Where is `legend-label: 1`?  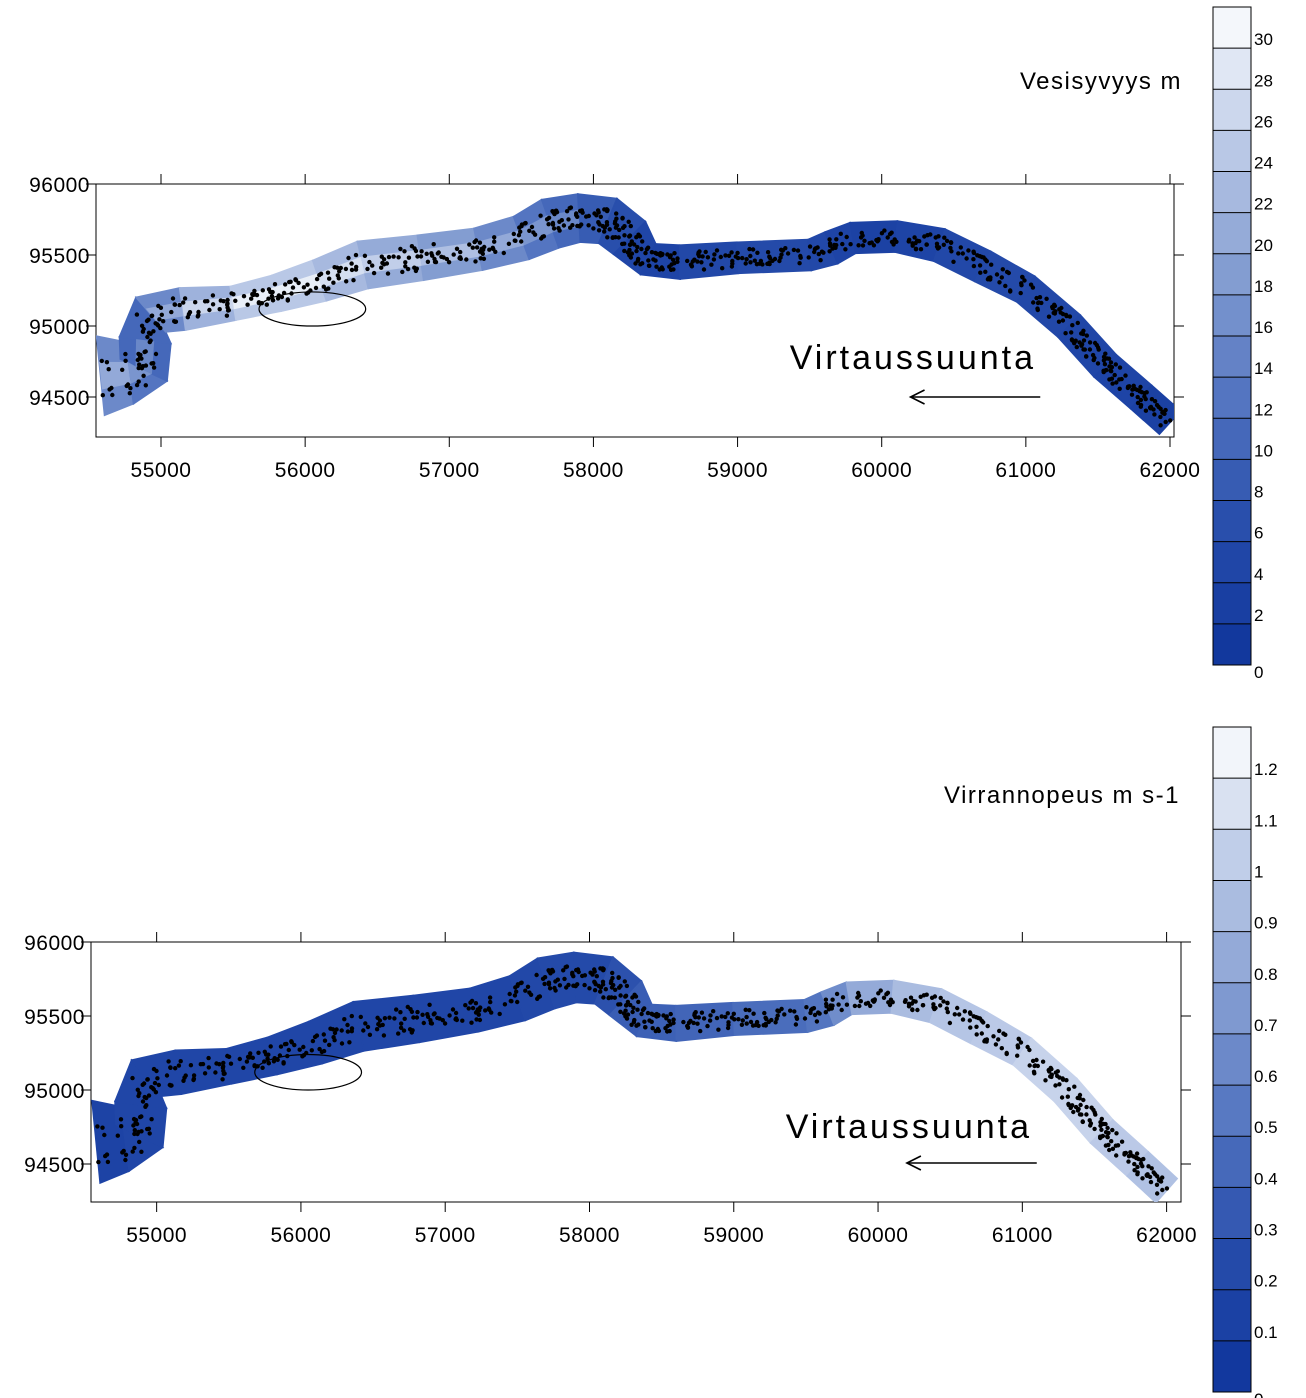 legend-label: 1 is located at coordinates (1258, 872).